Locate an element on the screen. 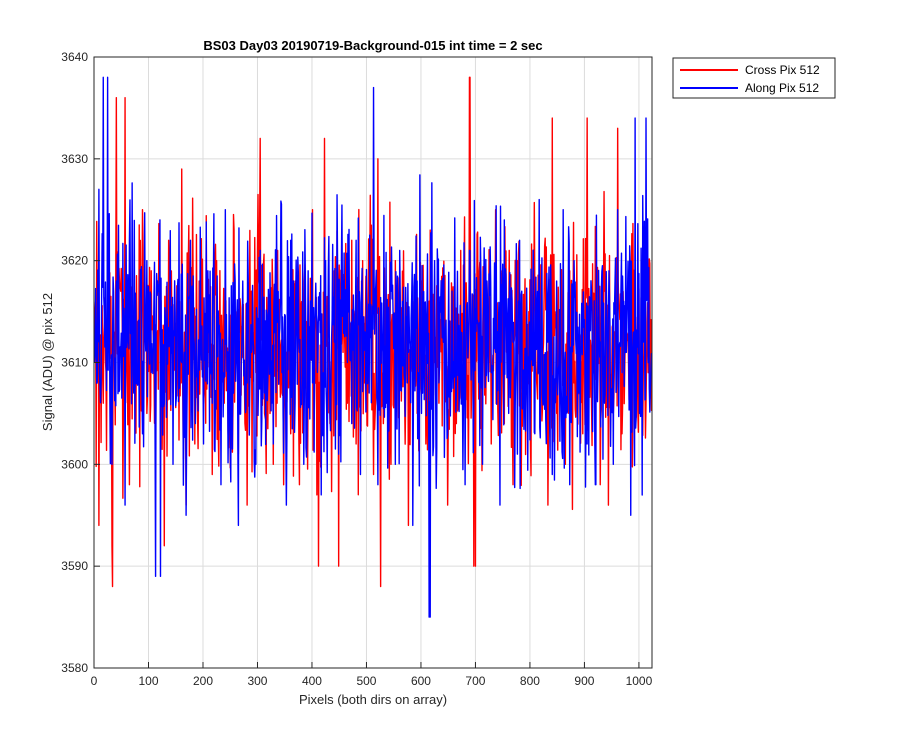 The height and width of the screenshot is (755, 900). x-tick-label: 300 is located at coordinates (257, 681).